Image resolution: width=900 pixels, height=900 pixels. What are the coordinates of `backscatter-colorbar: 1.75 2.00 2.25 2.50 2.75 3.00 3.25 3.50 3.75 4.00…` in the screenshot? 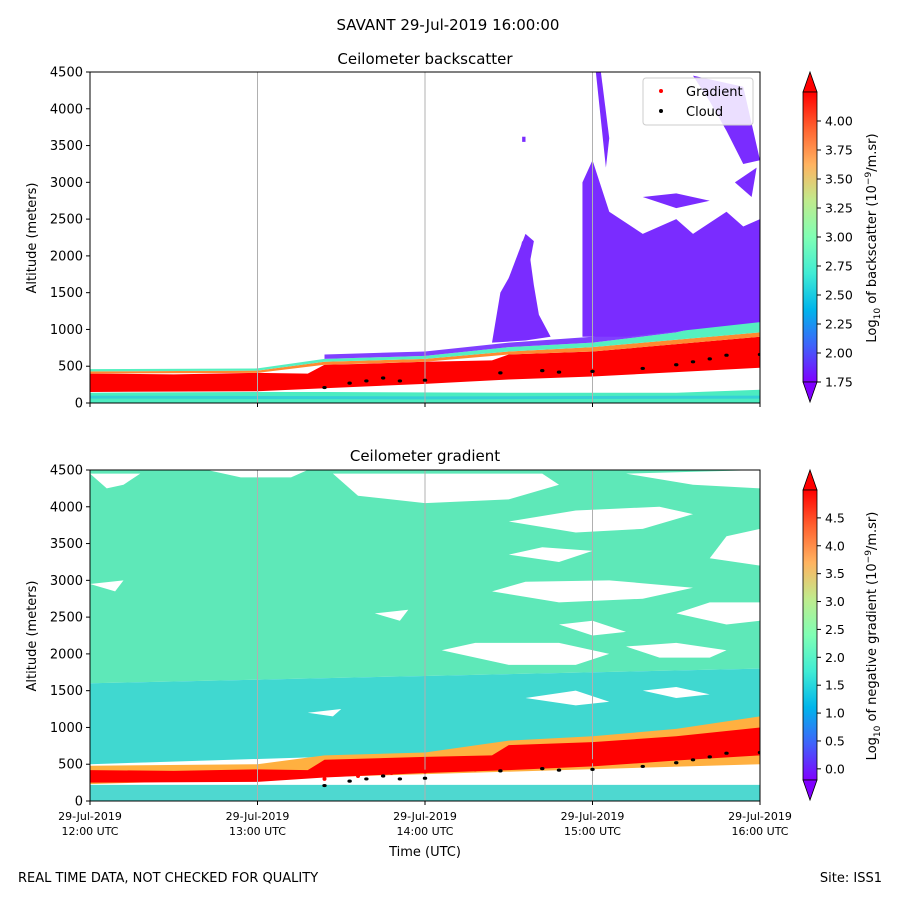 It's located at (842, 237).